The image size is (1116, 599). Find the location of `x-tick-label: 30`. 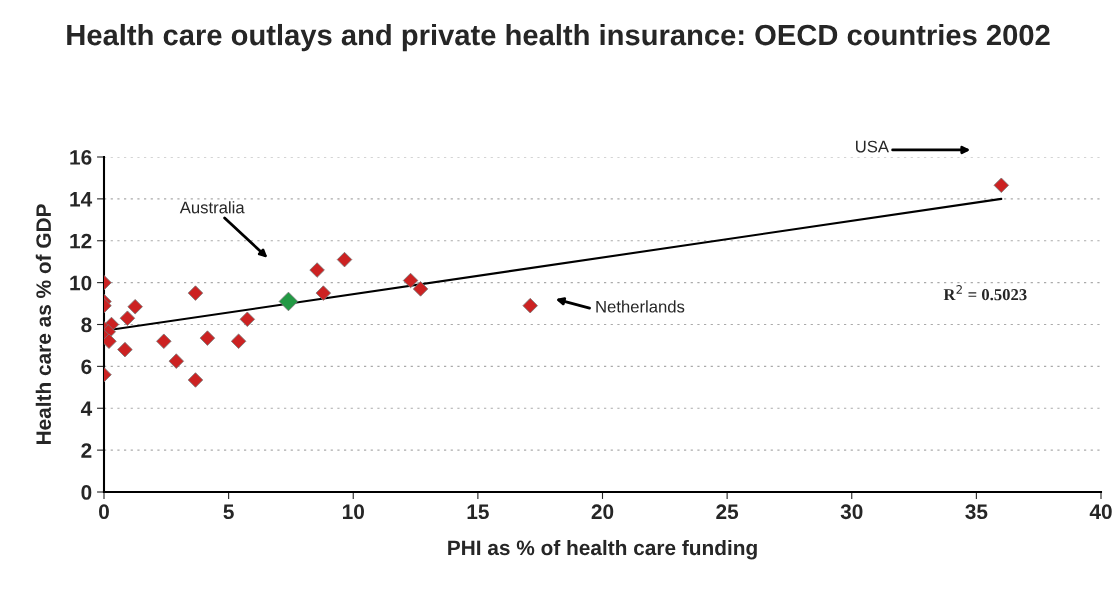

x-tick-label: 30 is located at coordinates (851, 512).